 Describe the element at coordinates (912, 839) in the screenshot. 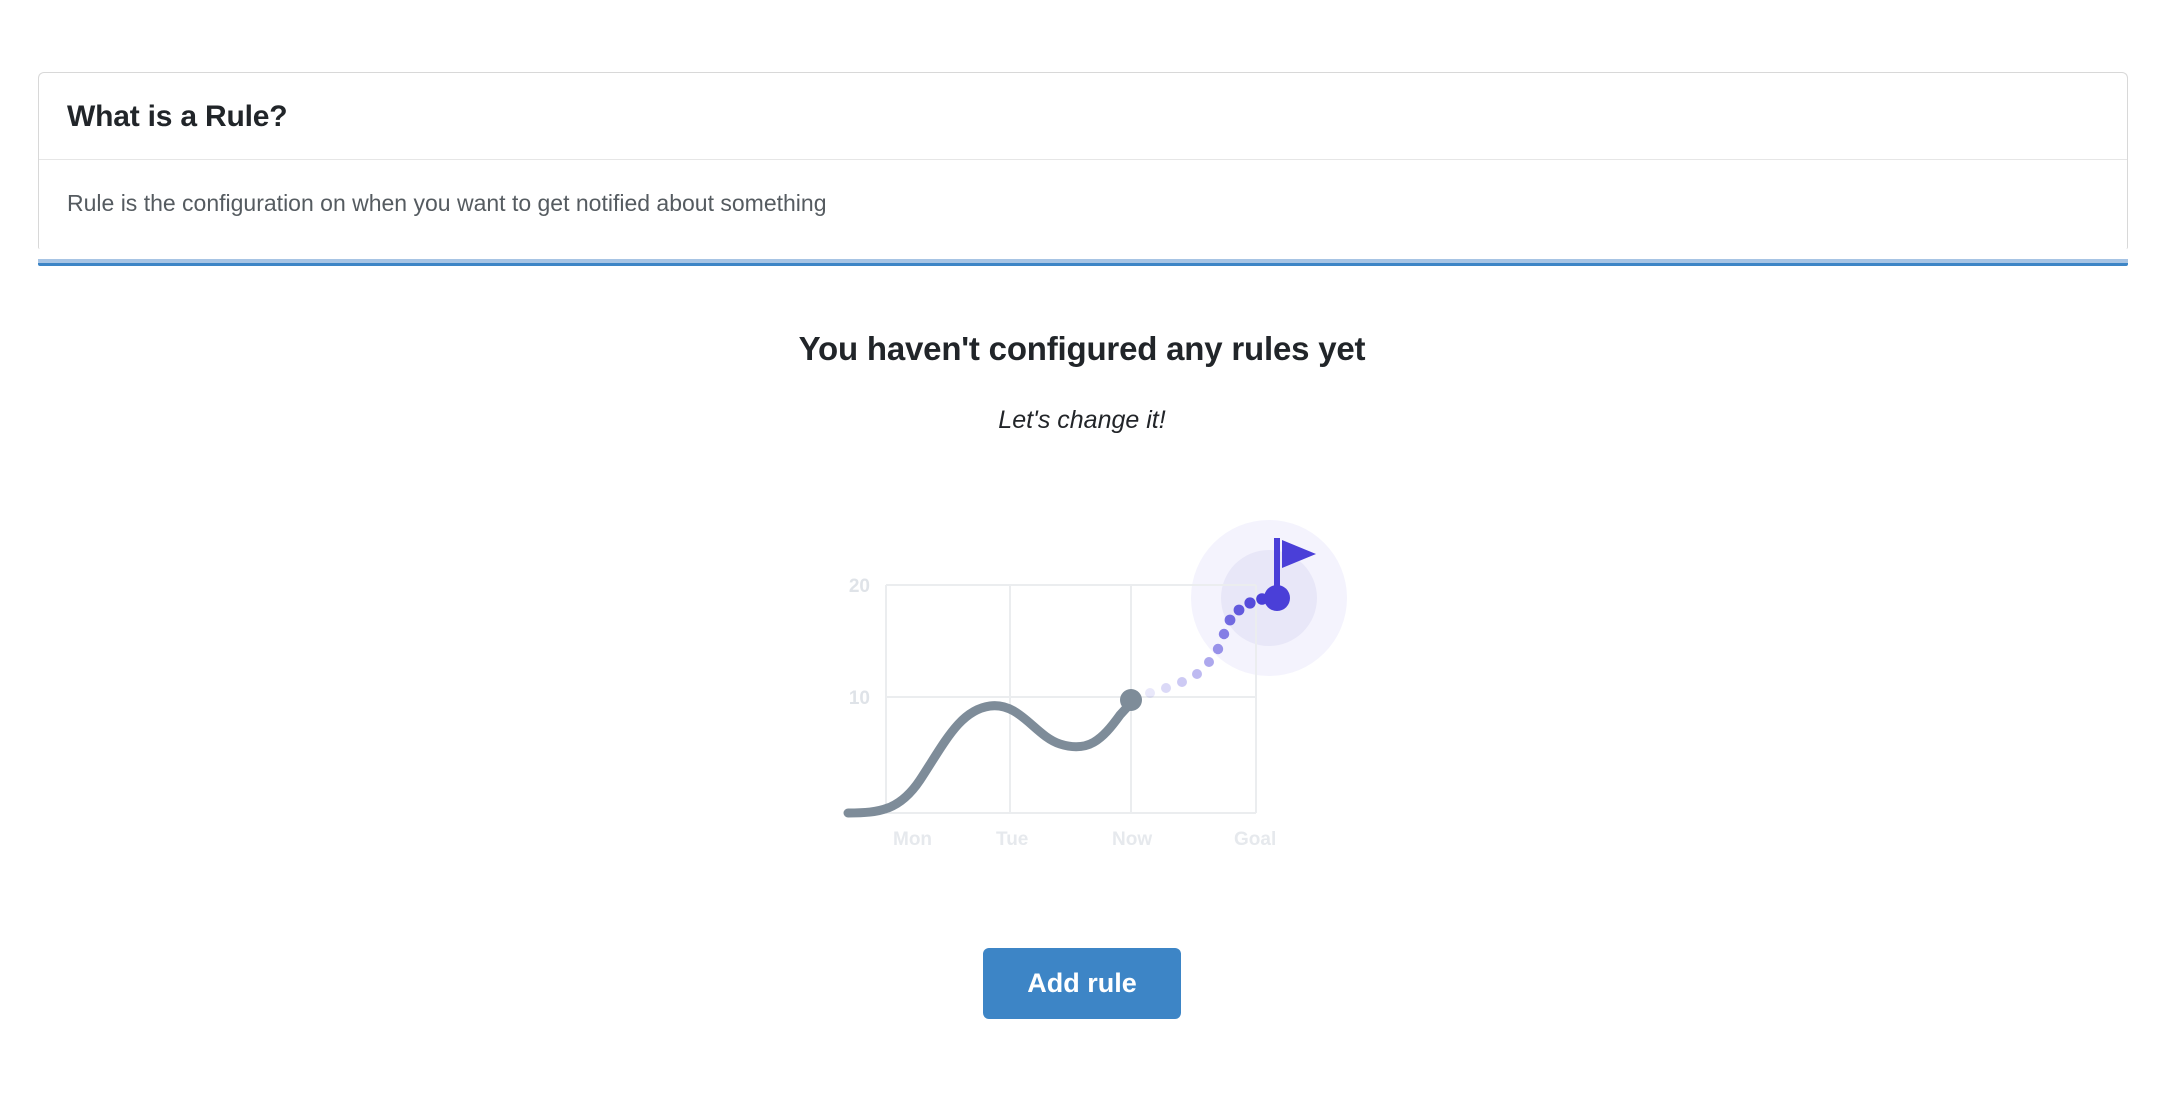

I see `x-tick-label-mon: Mon` at that location.